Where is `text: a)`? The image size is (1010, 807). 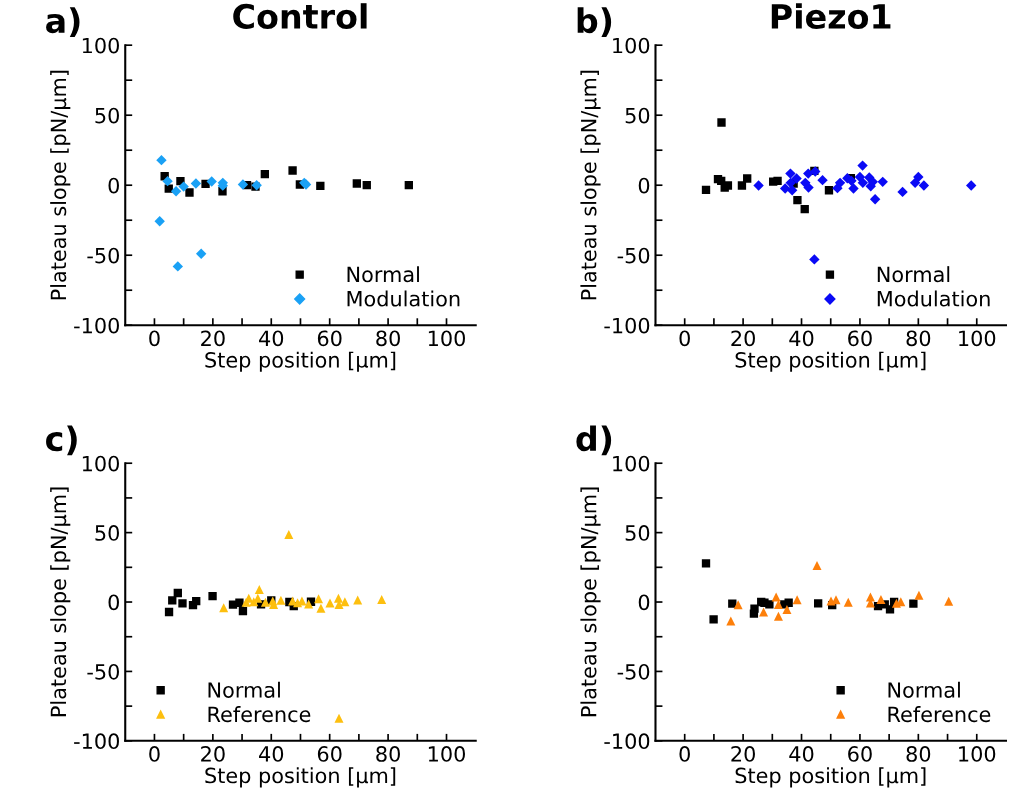
text: a) is located at coordinates (63, 22).